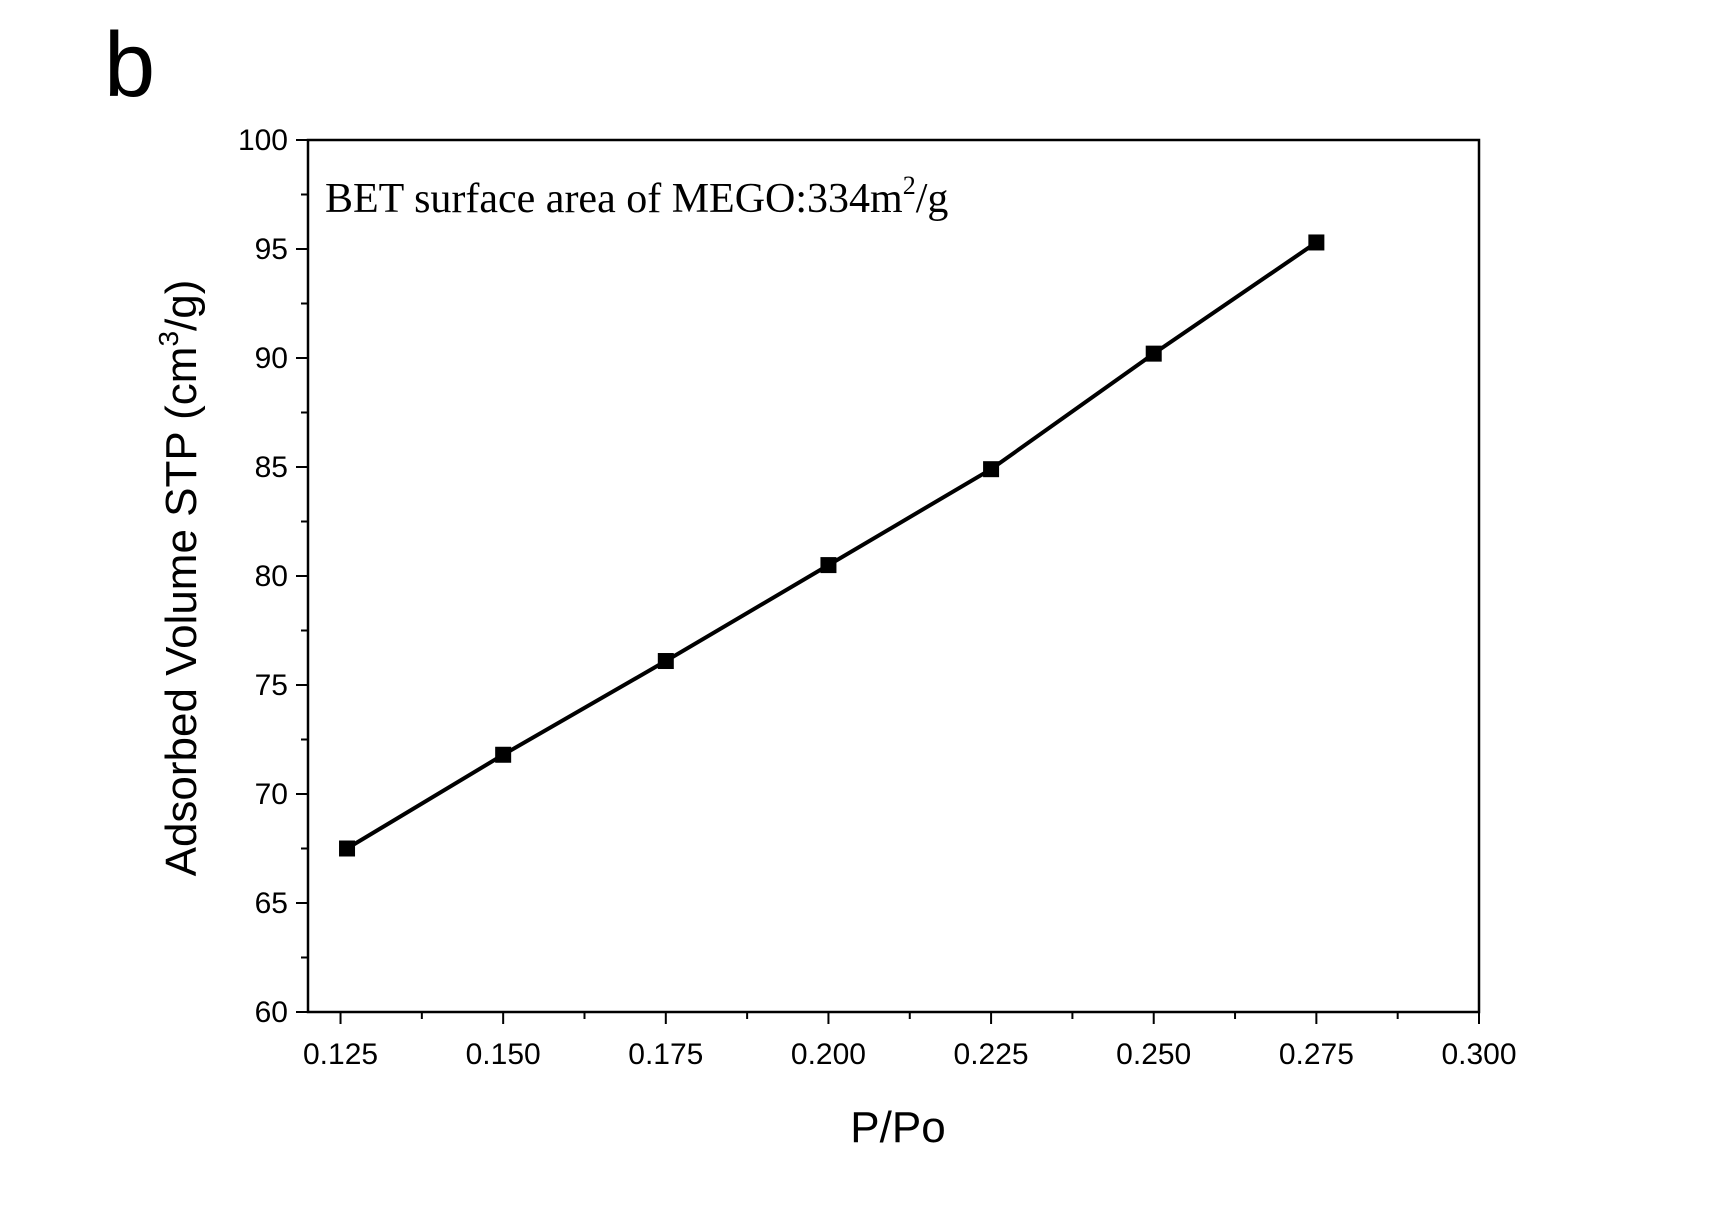  I want to click on y-axis-title-text: Adsorbed Volume STP (cm, so click(181, 612).